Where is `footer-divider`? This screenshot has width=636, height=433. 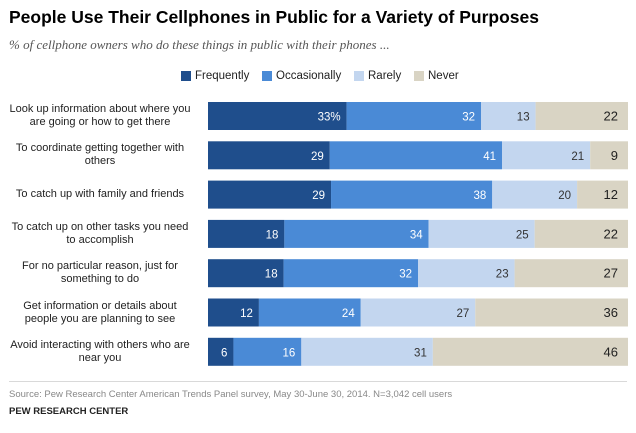 footer-divider is located at coordinates (318, 381).